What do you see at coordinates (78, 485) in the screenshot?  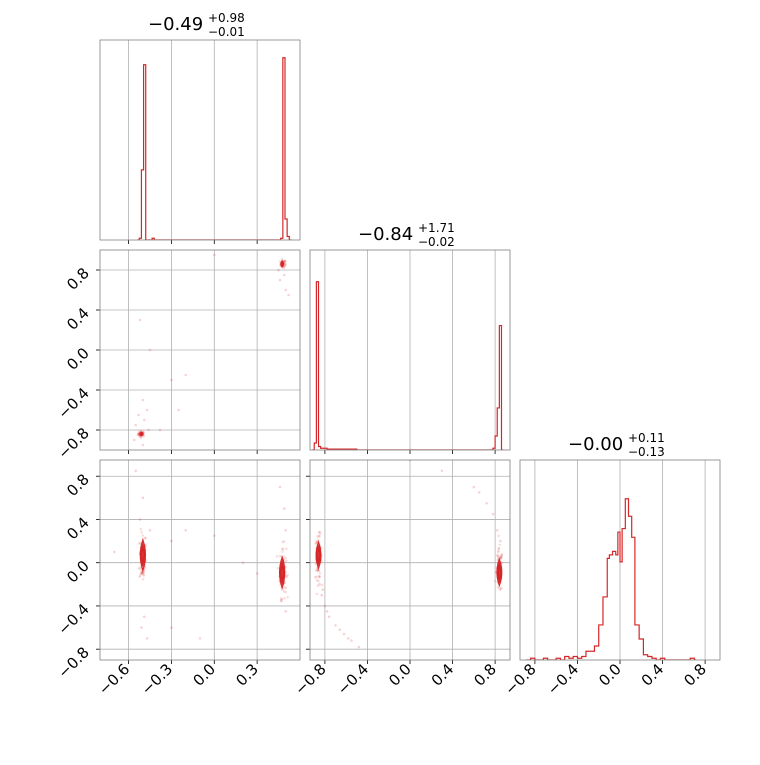 I see `y-tick-label: 0.8` at bounding box center [78, 485].